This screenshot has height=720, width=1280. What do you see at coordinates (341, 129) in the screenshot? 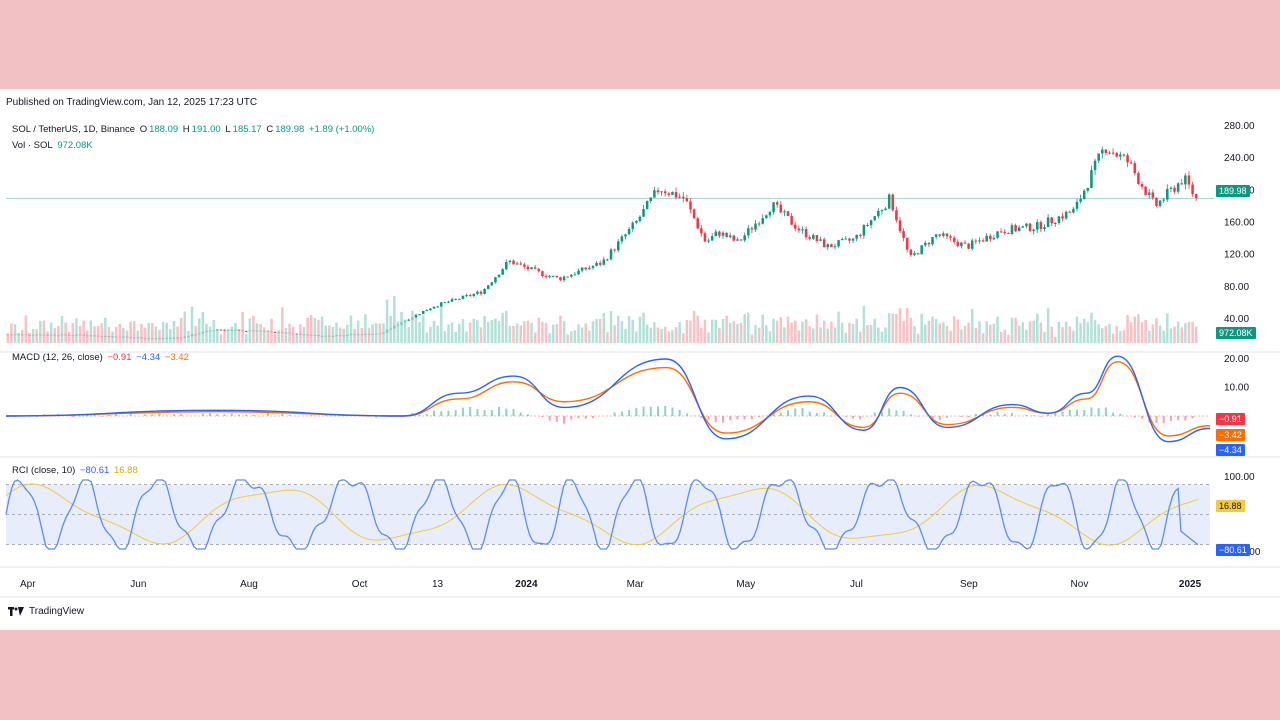
I see `change-value: +1.89 (+1.00%)` at bounding box center [341, 129].